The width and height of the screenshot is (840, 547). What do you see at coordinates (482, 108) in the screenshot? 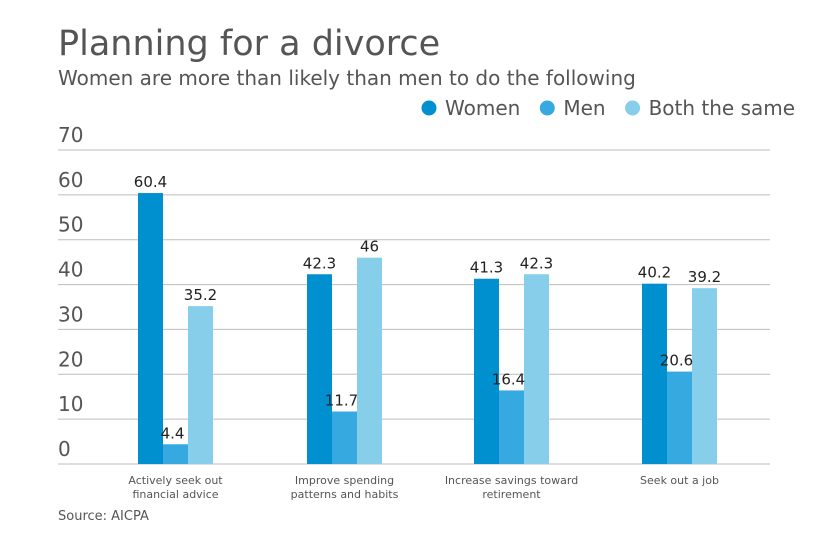
I see `legend-label: Women` at bounding box center [482, 108].